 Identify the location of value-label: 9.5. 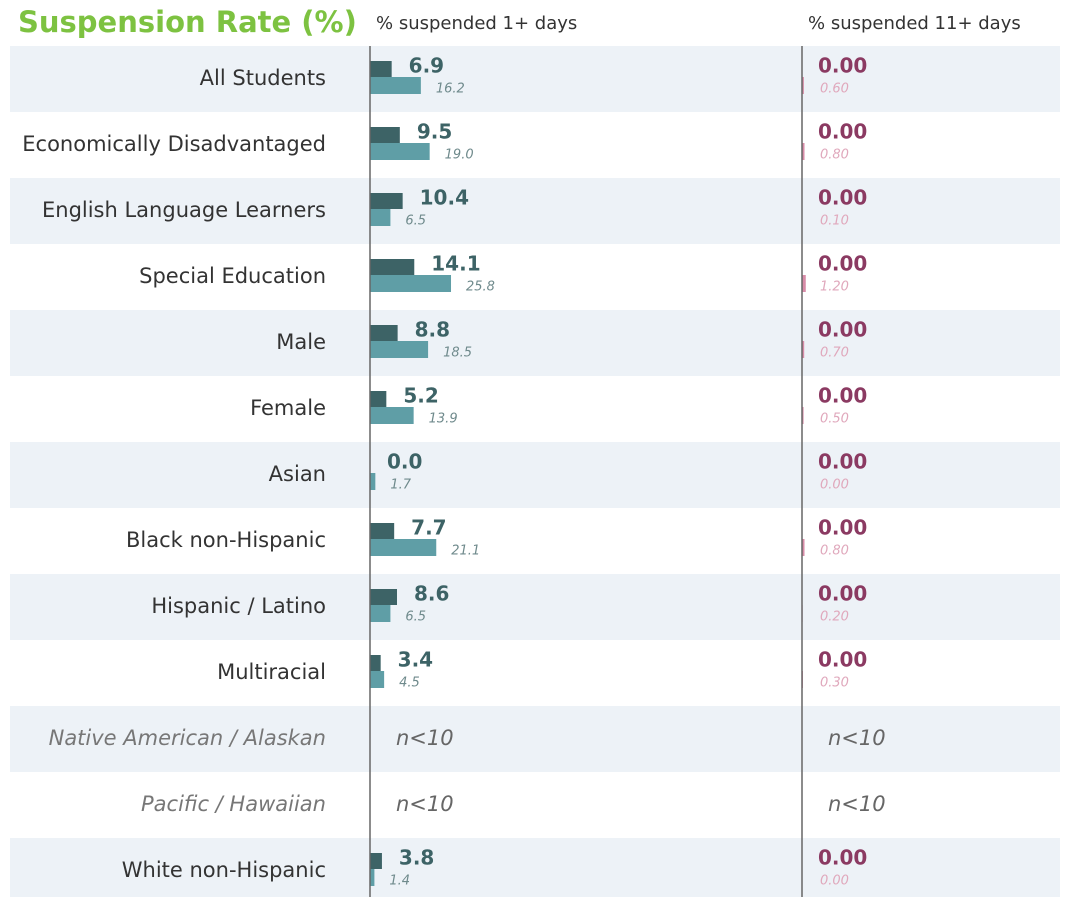
(434, 132).